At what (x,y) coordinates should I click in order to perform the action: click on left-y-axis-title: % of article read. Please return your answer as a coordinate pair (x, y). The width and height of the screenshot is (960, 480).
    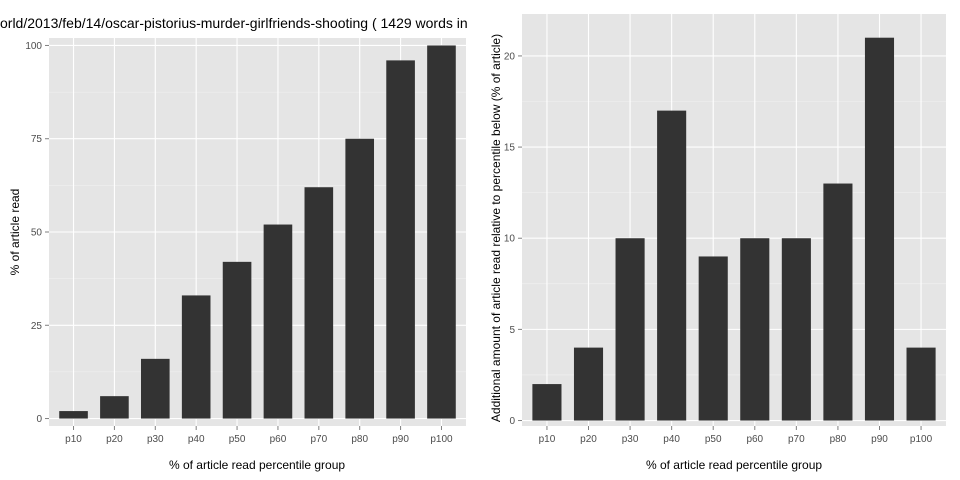
    Looking at the image, I should click on (15, 232).